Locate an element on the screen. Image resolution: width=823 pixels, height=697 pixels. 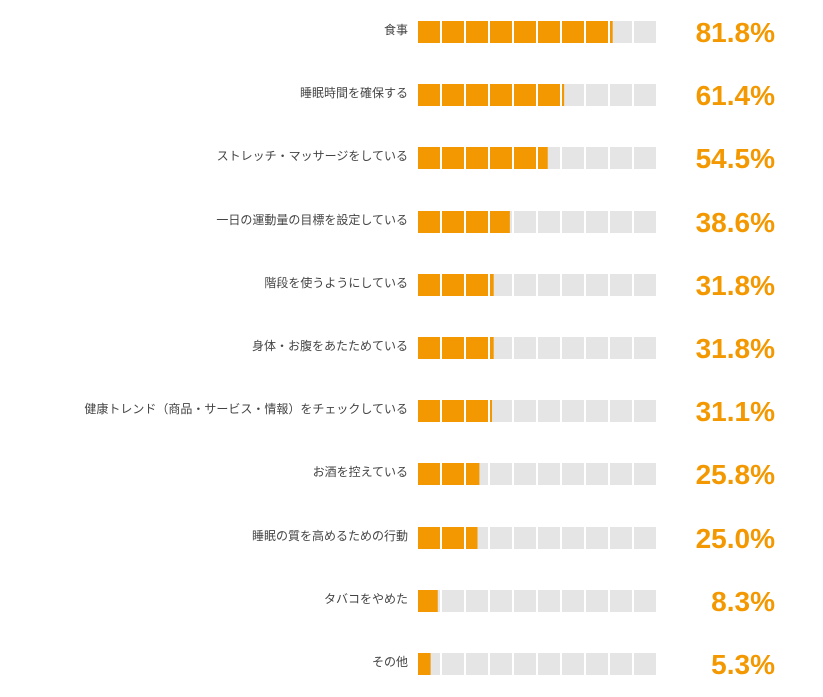
category-label: 階段を使うようにしている is located at coordinates (336, 282).